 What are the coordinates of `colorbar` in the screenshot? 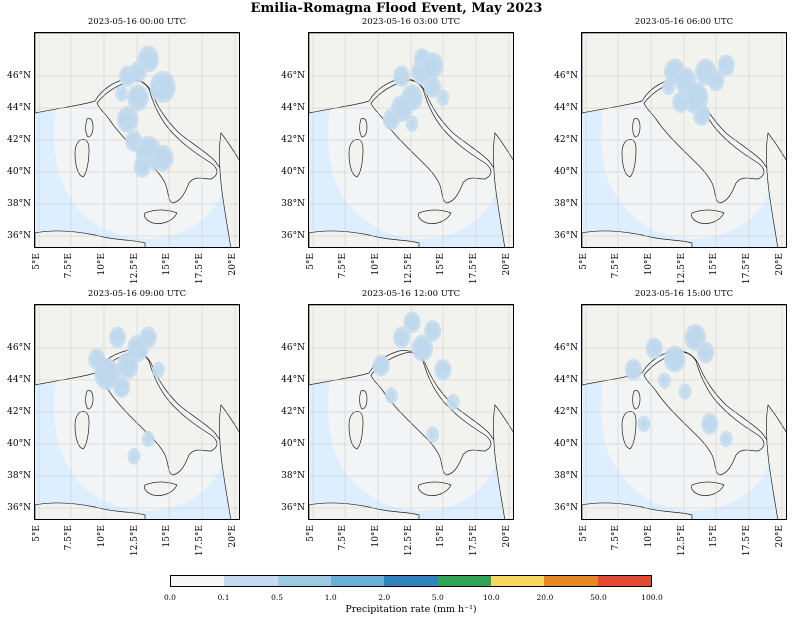 It's located at (411, 581).